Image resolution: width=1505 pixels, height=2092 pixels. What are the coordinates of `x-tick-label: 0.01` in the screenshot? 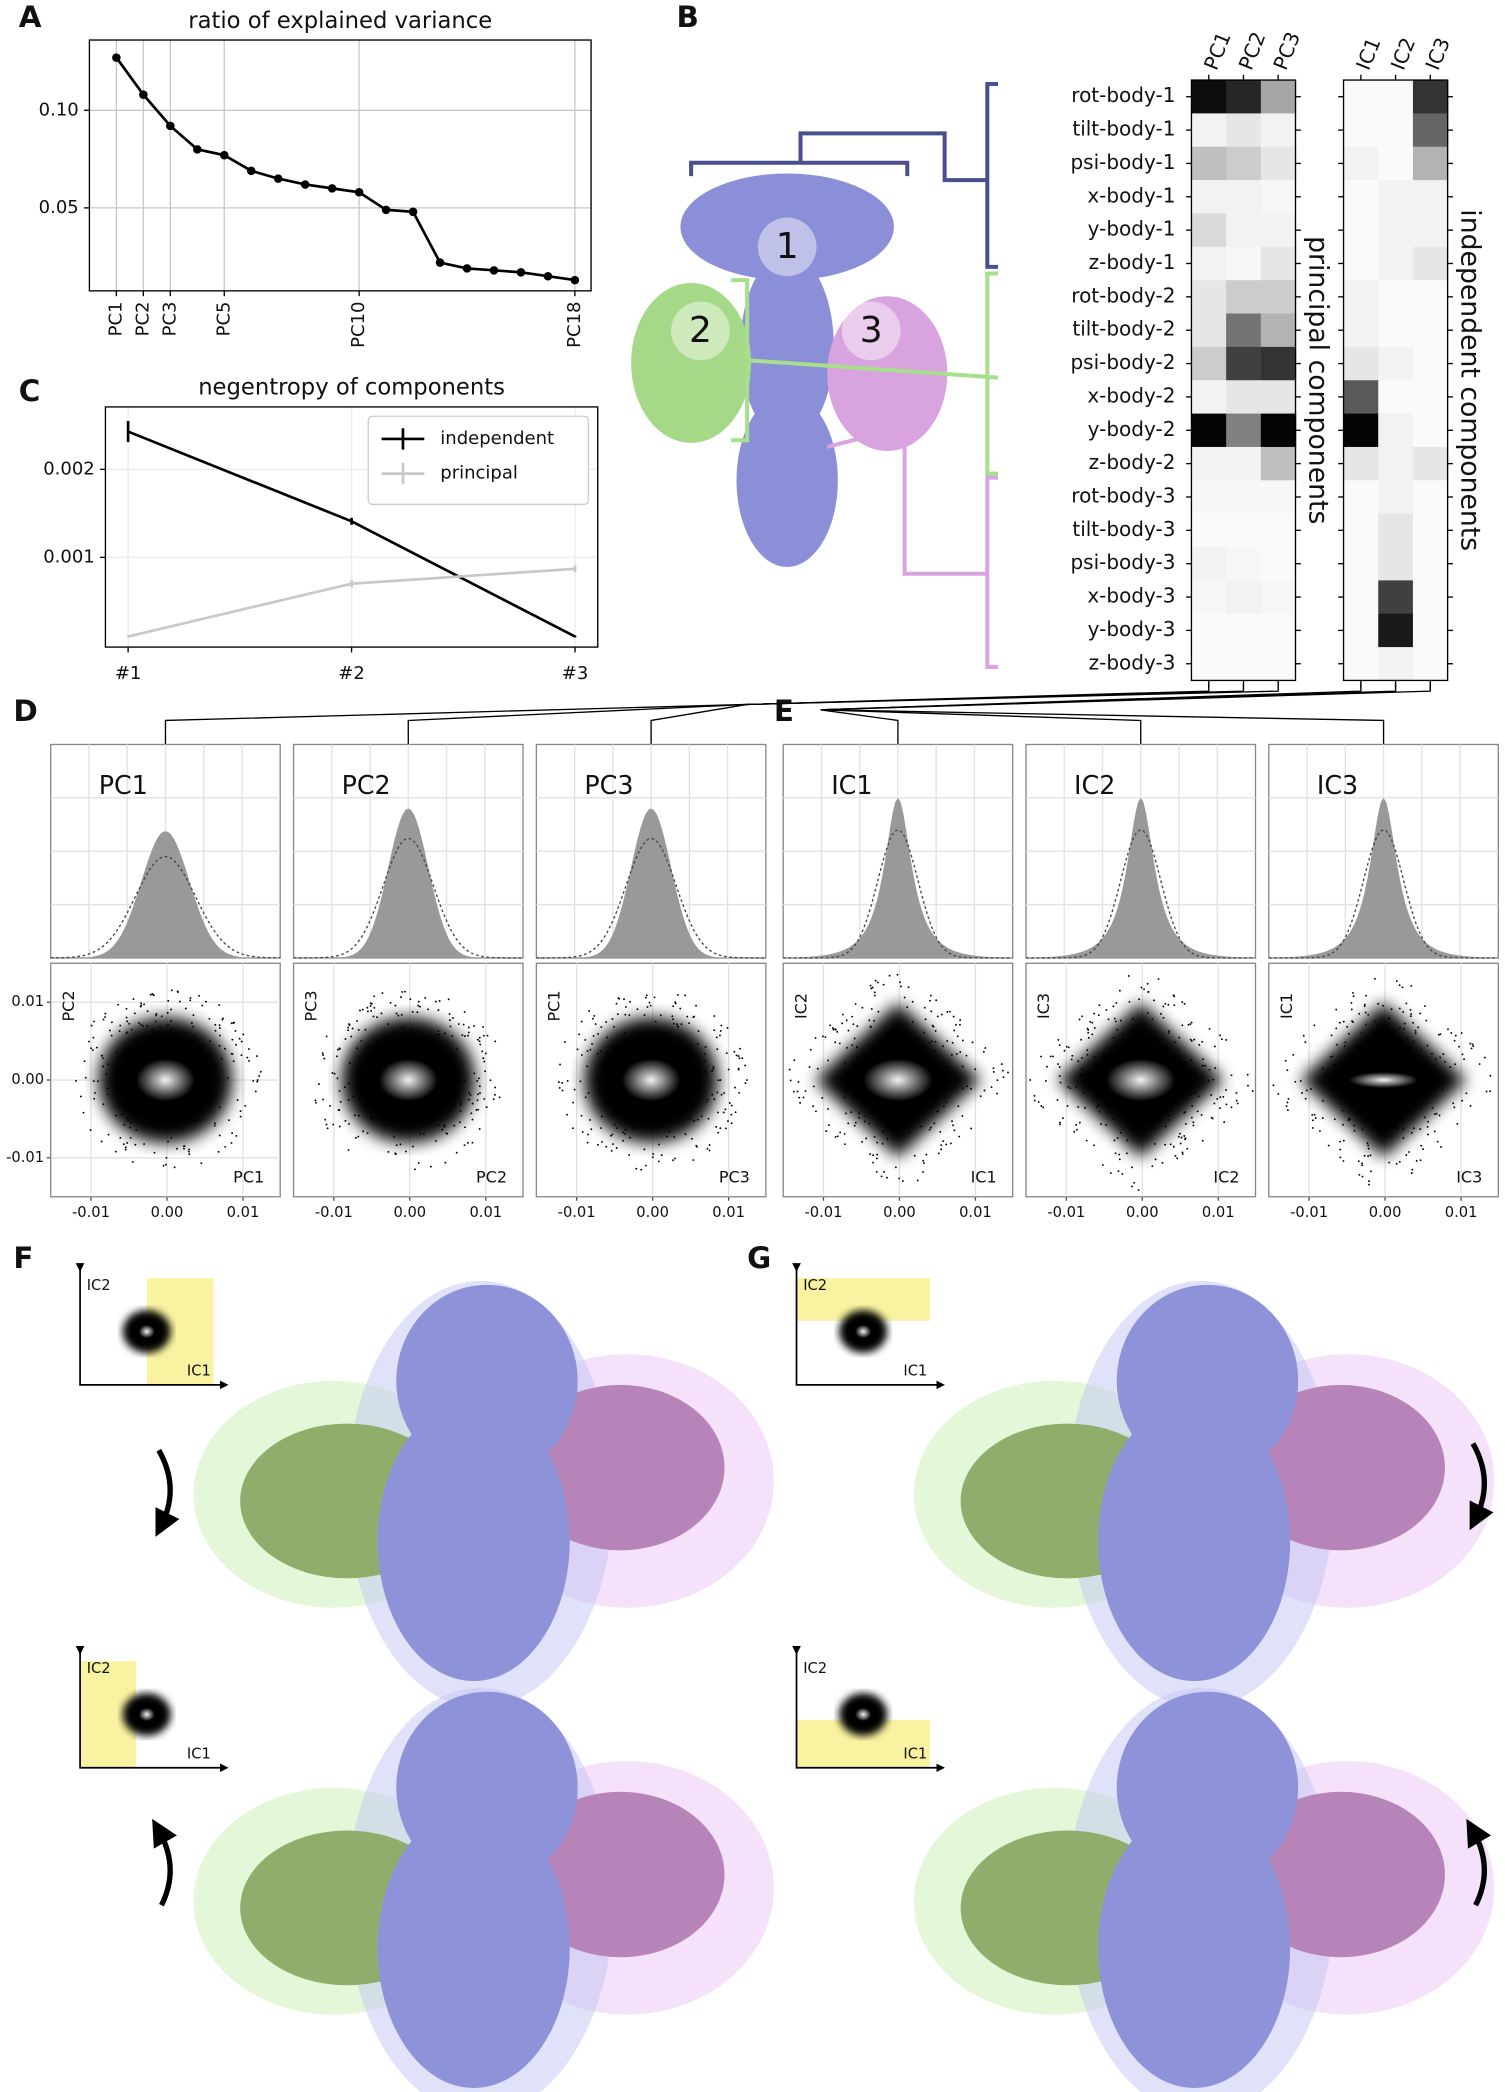 It's located at (1461, 1212).